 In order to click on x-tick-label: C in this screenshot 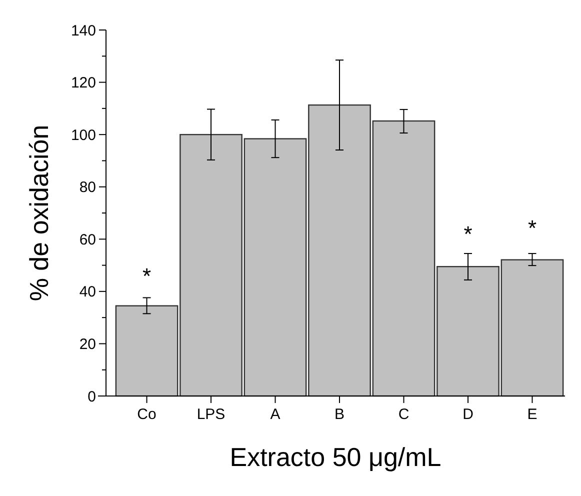, I will do `click(404, 414)`.